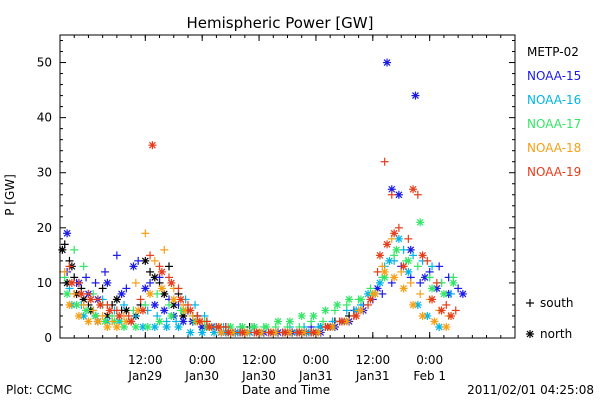 The width and height of the screenshot is (600, 400). What do you see at coordinates (429, 360) in the screenshot?
I see `x-tick-time-label: 0:00` at bounding box center [429, 360].